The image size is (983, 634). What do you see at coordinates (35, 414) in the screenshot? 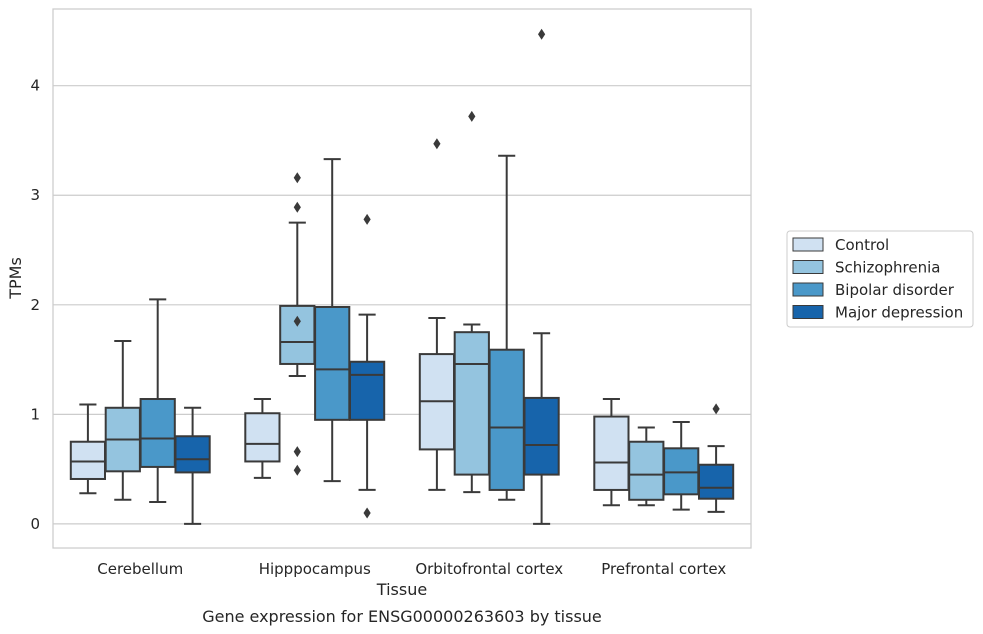
I see `y-tick-label: 1` at bounding box center [35, 414].